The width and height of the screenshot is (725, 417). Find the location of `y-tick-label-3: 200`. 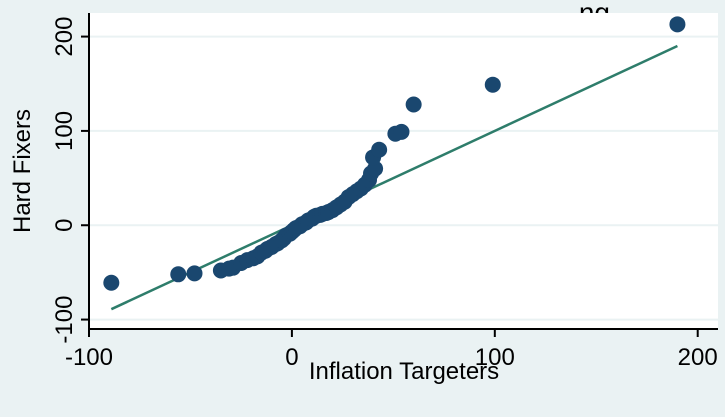

y-tick-label-3: 200 is located at coordinates (64, 37).